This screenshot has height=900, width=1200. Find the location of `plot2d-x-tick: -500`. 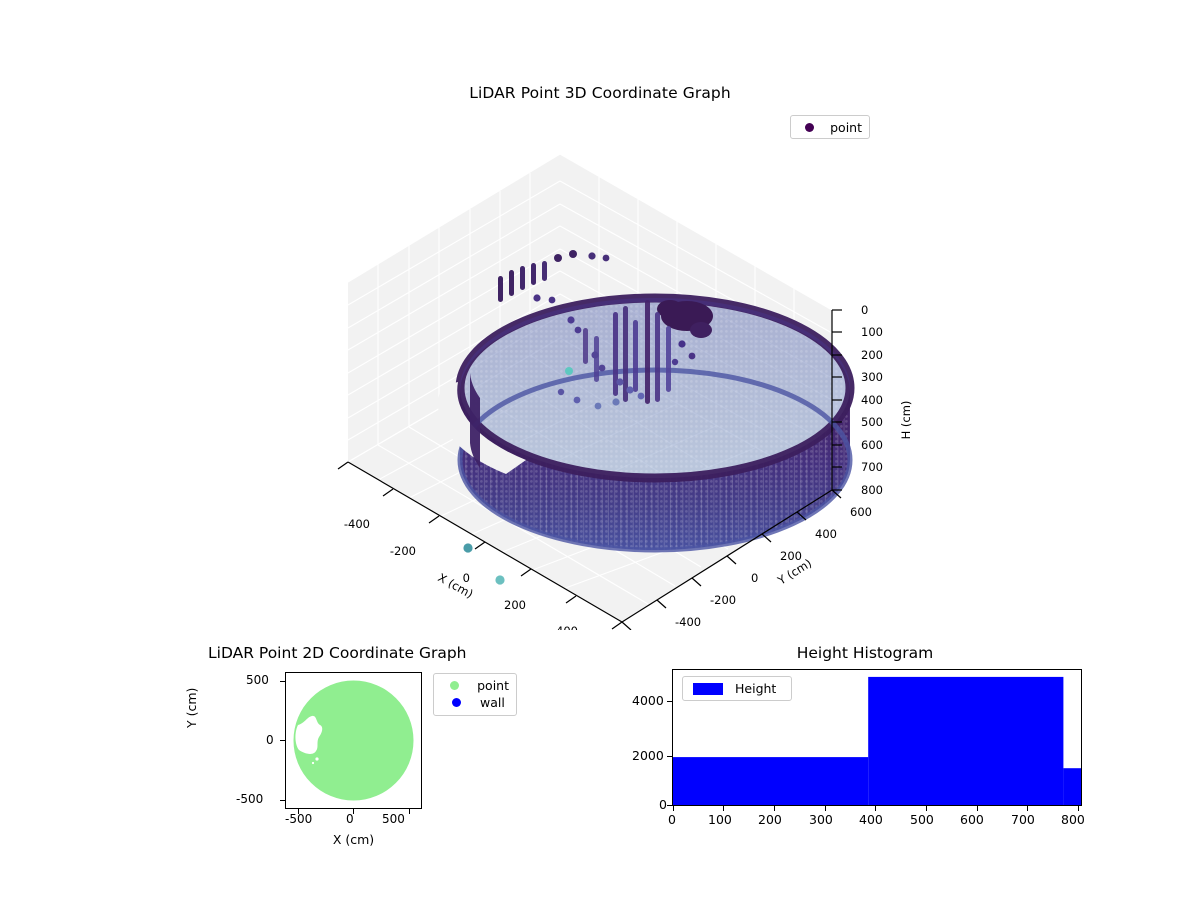

plot2d-x-tick: -500 is located at coordinates (299, 819).